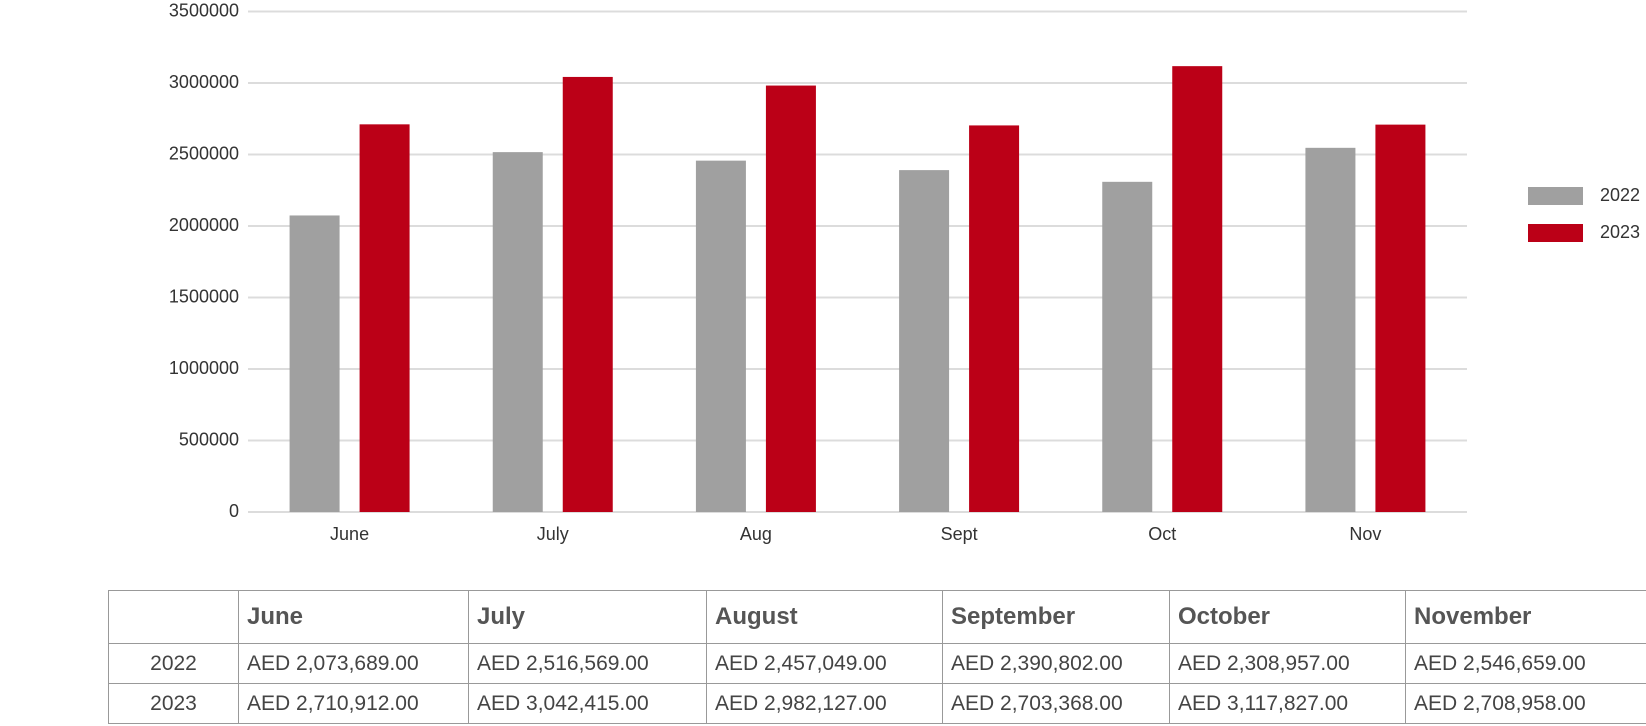 The width and height of the screenshot is (1646, 726). Describe the element at coordinates (1056, 703) in the screenshot. I see `table-cell: AED 2,703,368.00` at that location.